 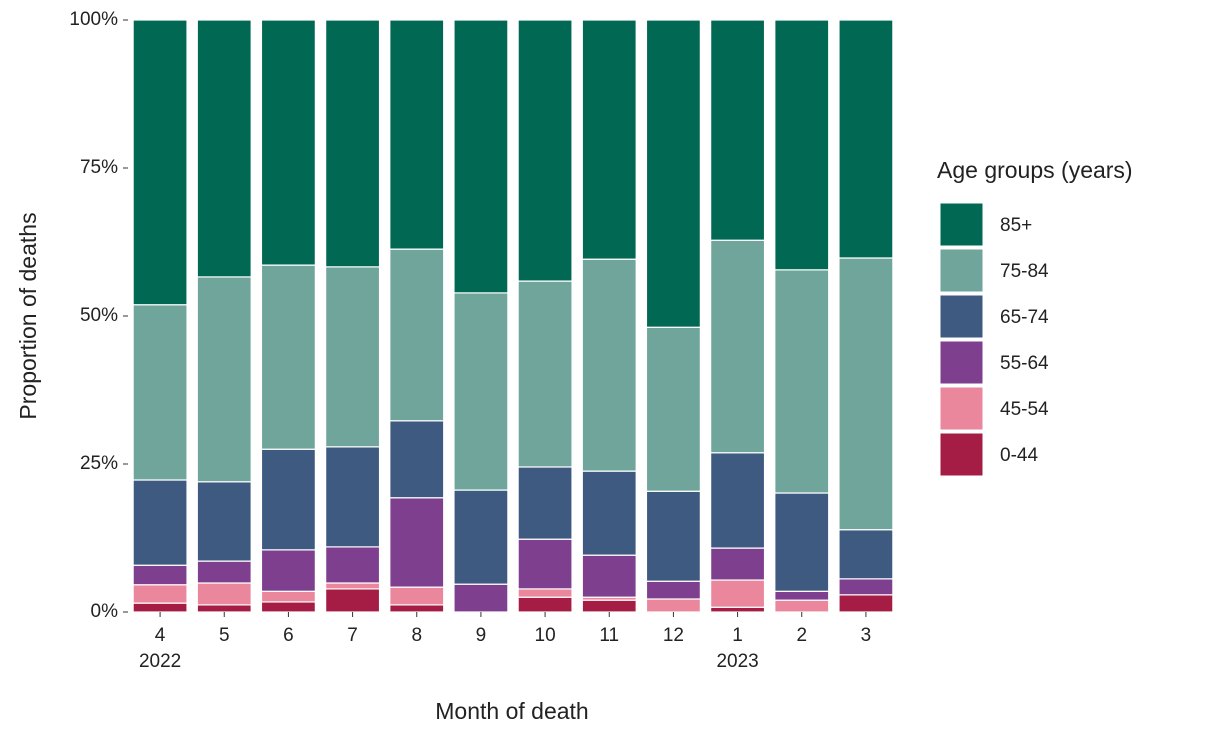 What do you see at coordinates (511, 711) in the screenshot?
I see `x-axis-label: Month of death` at bounding box center [511, 711].